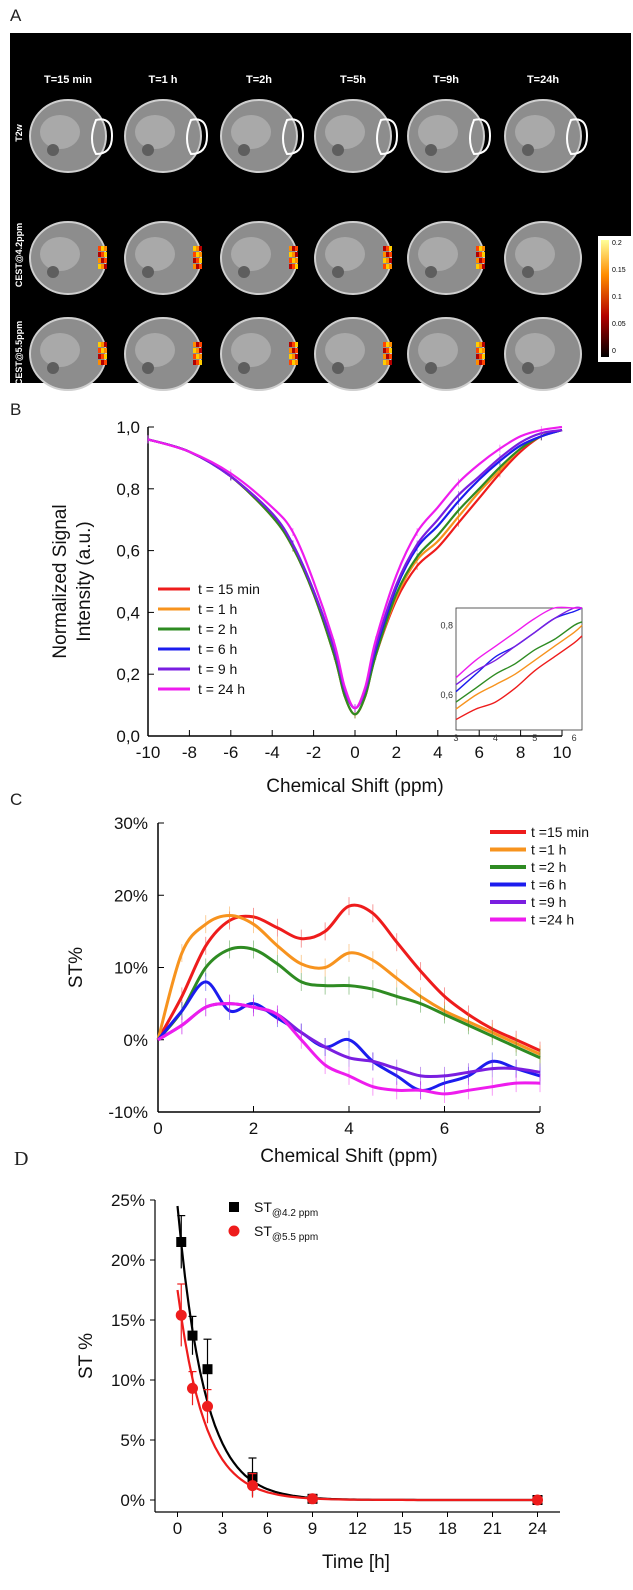  What do you see at coordinates (480, 137) in the screenshot?
I see `tumor-roi` at bounding box center [480, 137].